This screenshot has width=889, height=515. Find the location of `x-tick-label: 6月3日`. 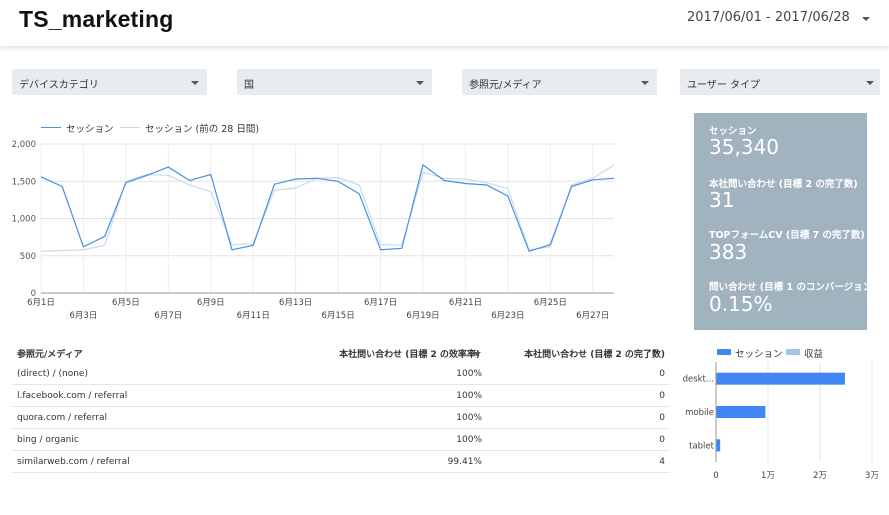

x-tick-label: 6月3日 is located at coordinates (84, 316).